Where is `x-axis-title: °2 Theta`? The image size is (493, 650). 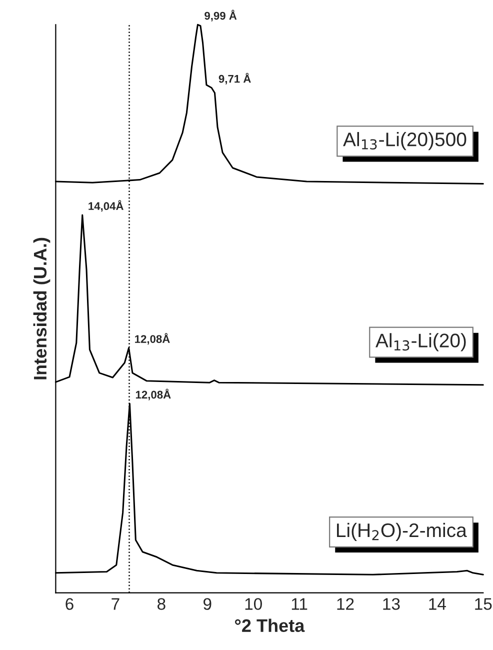
x-axis-title: °2 Theta is located at coordinates (270, 625).